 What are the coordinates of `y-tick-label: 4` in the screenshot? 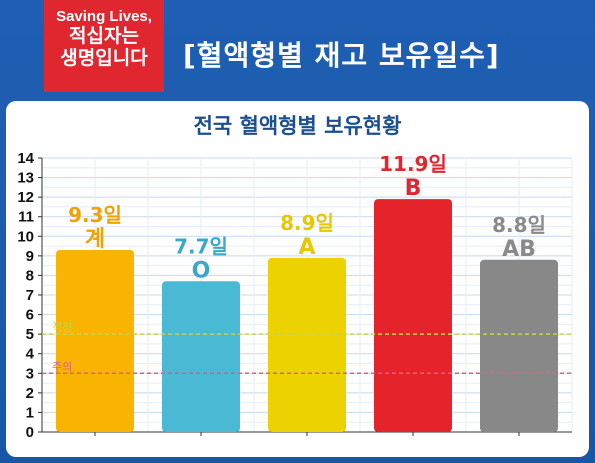 It's located at (30, 354).